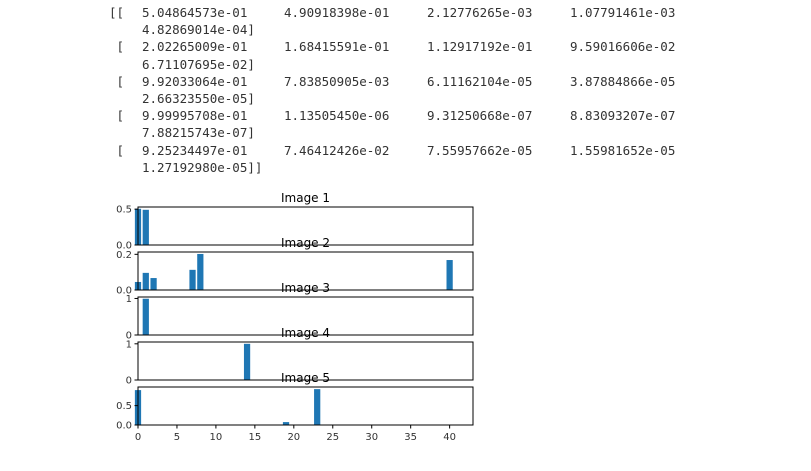 The width and height of the screenshot is (811, 471). Describe the element at coordinates (337, 150) in the screenshot. I see `array-value: 7.46412426e-02` at that location.